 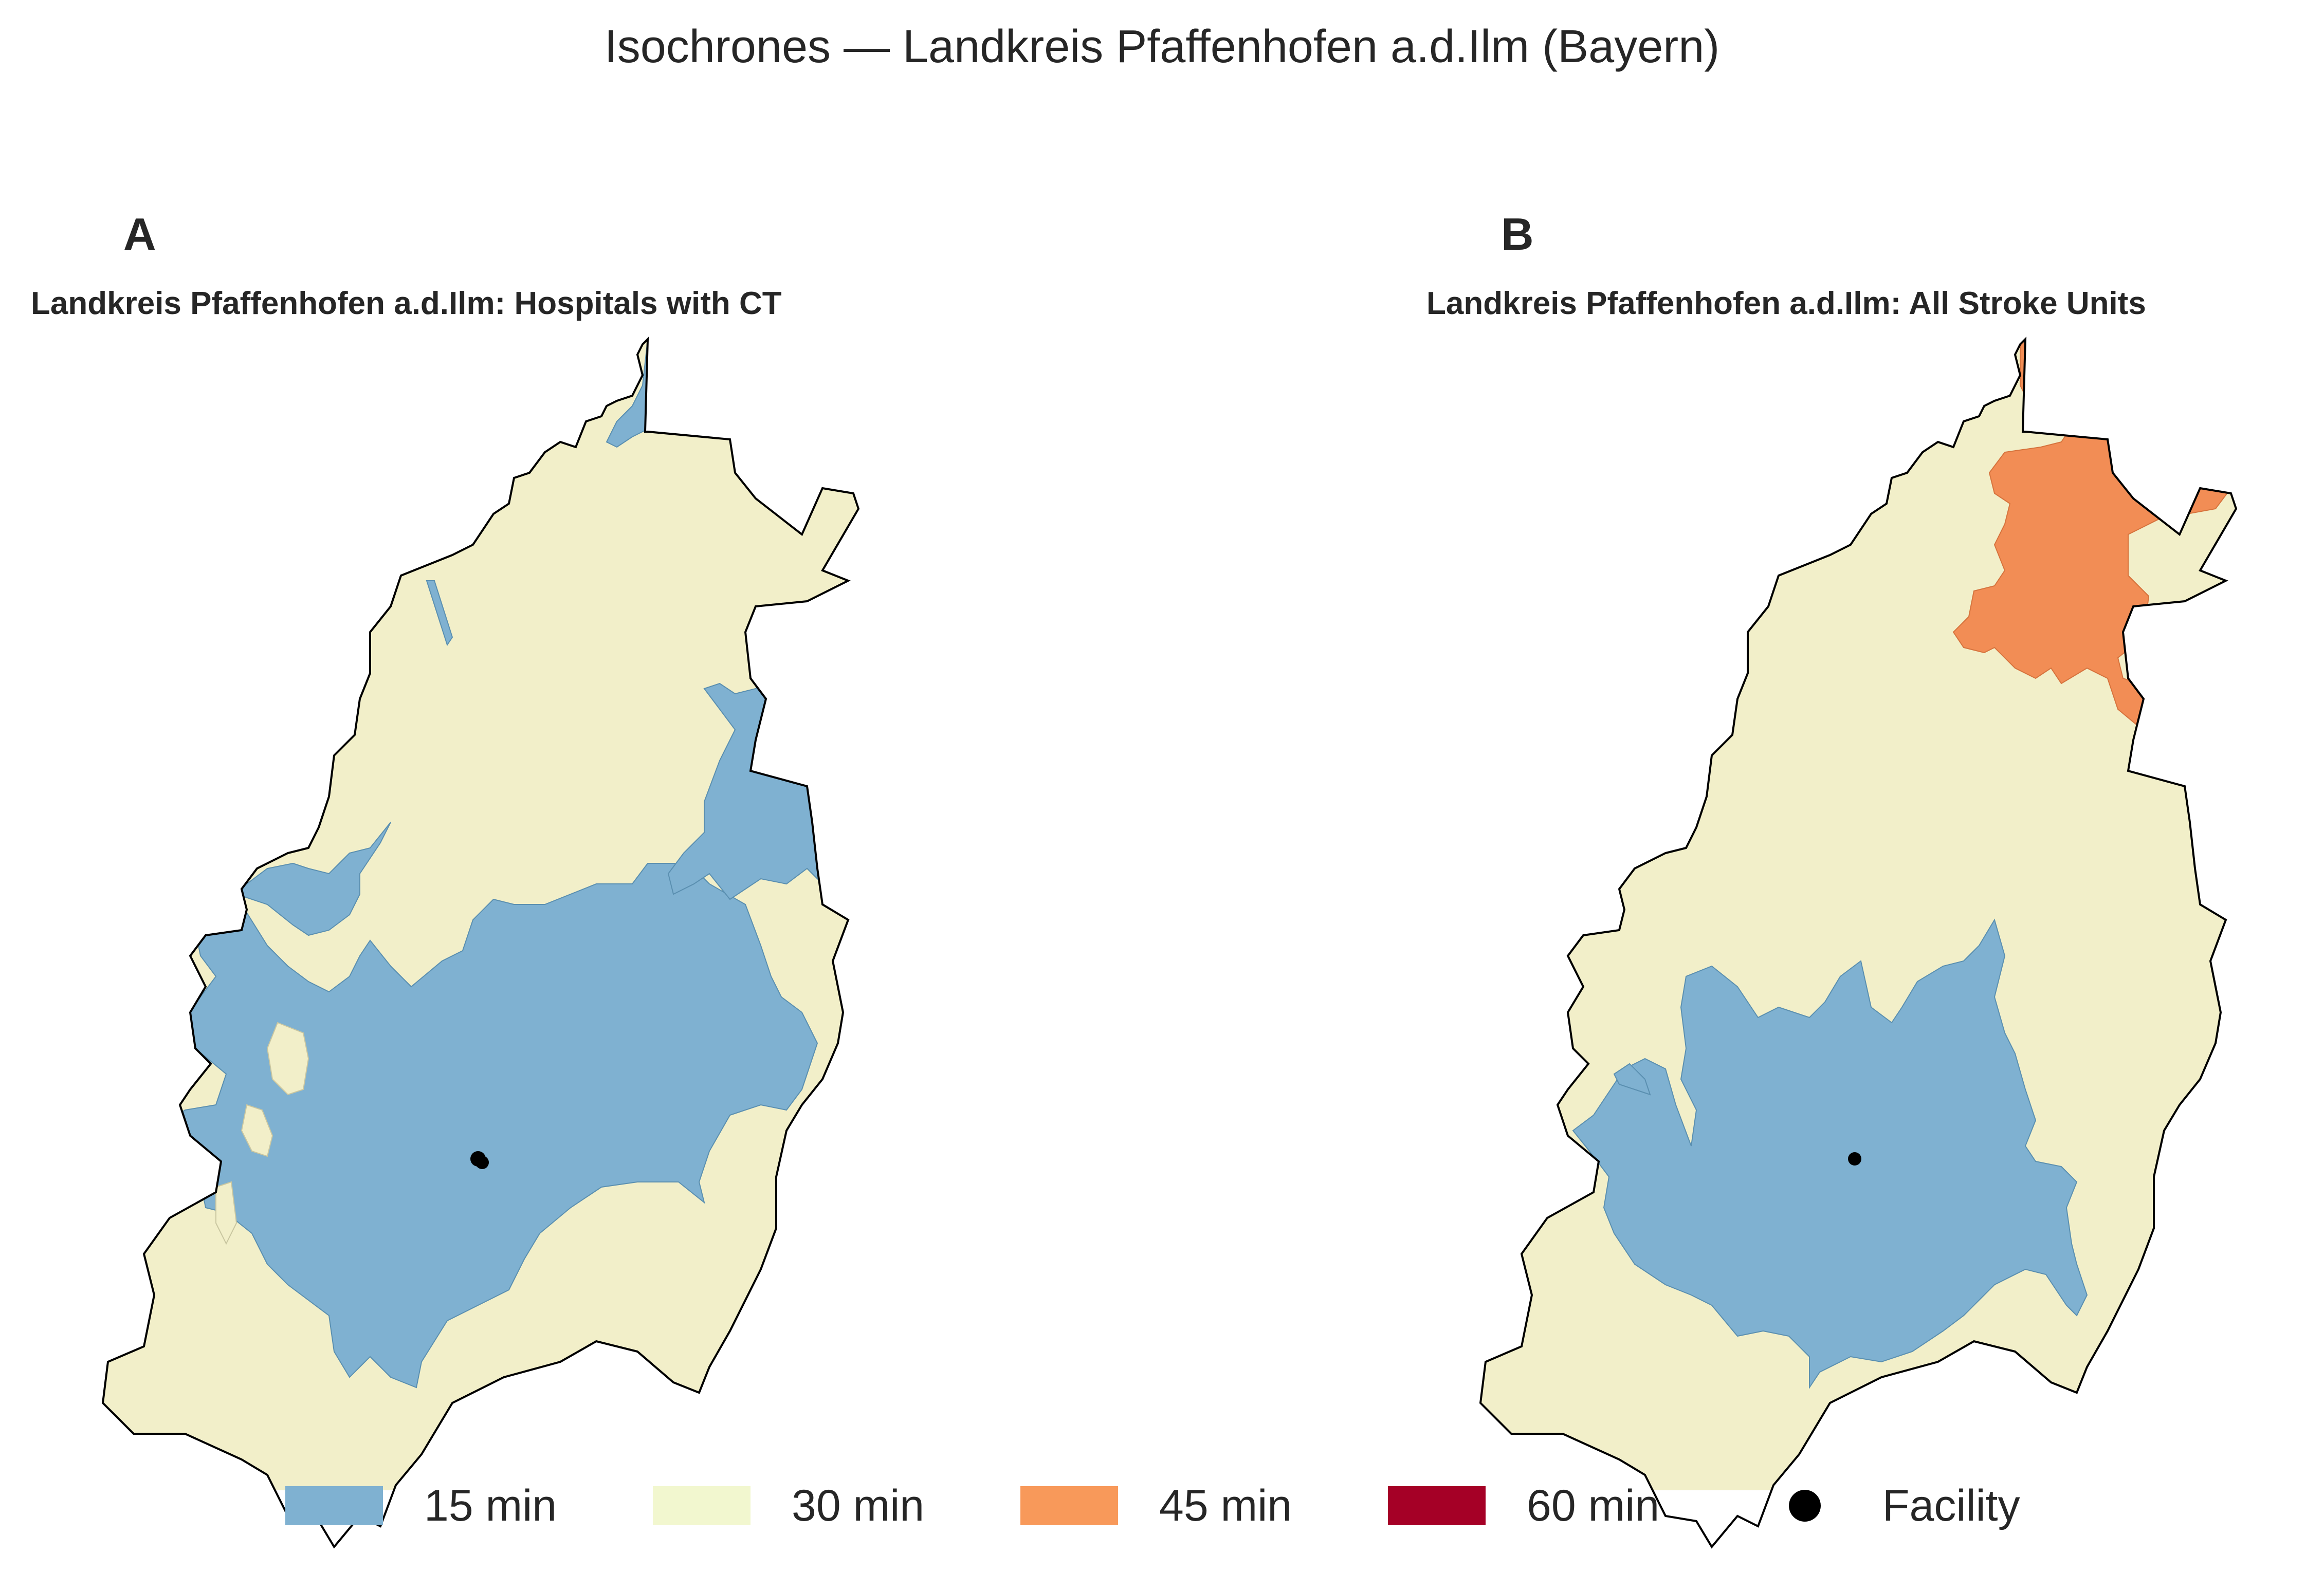 I want to click on legend-label-facility: Facility, so click(x=1951, y=1505).